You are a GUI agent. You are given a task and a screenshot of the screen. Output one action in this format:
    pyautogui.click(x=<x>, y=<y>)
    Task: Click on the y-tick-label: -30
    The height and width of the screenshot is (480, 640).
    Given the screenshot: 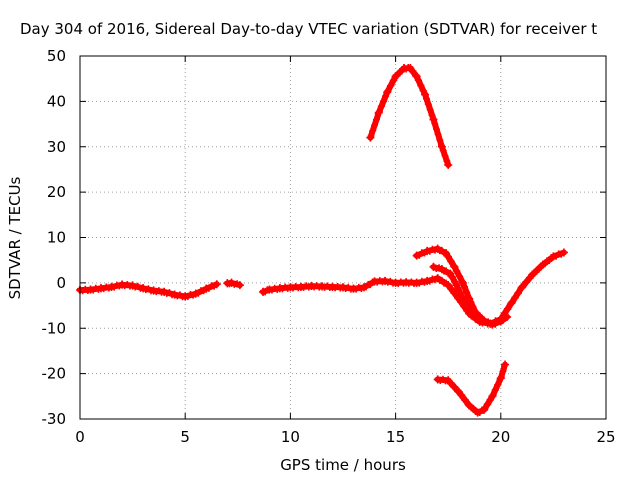 What is the action you would take?
    pyautogui.click(x=54, y=419)
    